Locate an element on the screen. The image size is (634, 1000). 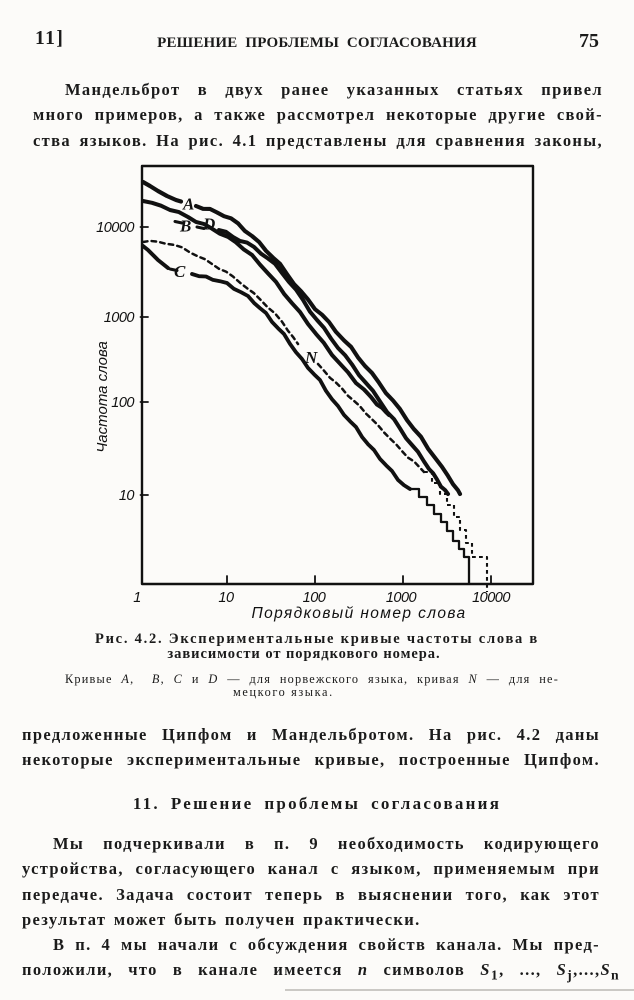
svg-text: C is located at coordinates (180, 271).